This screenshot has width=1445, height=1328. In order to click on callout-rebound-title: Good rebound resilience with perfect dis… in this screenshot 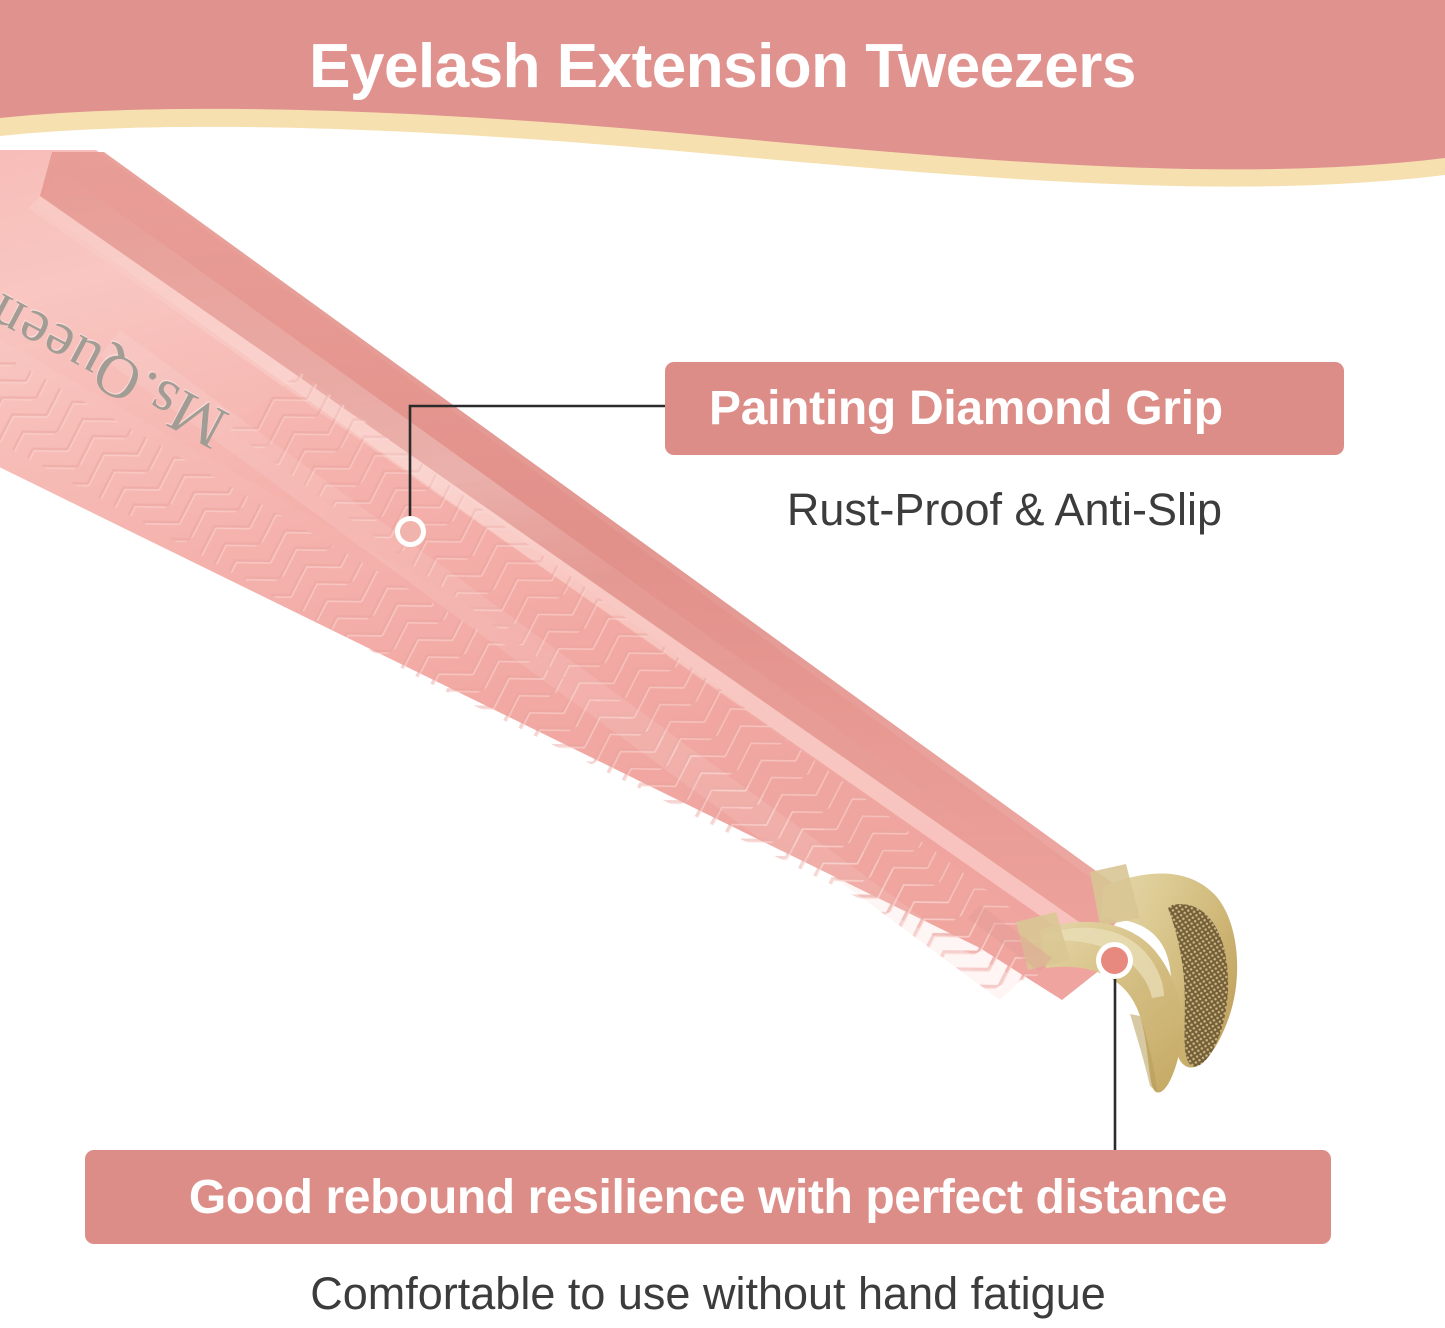, I will do `click(708, 1197)`.